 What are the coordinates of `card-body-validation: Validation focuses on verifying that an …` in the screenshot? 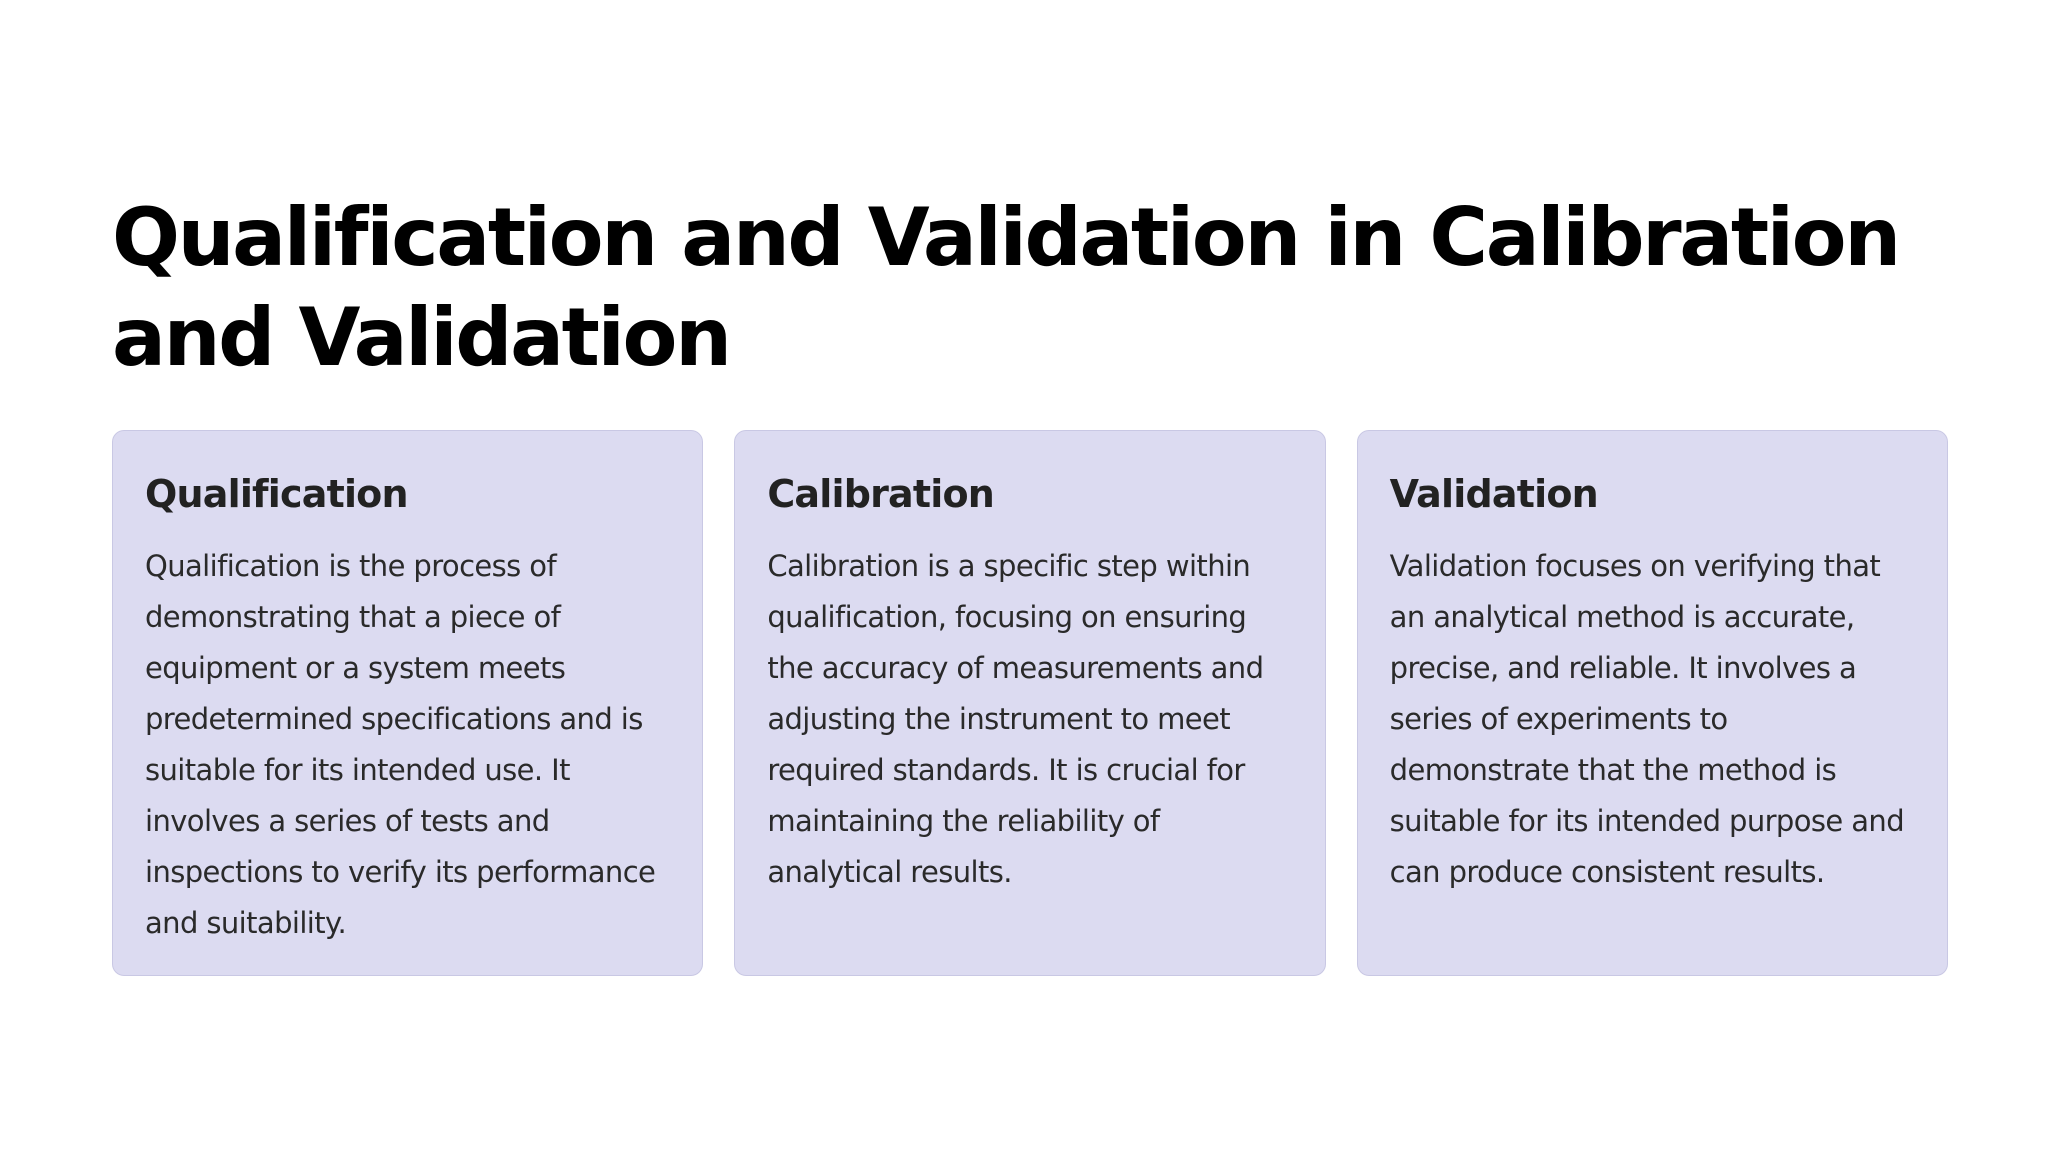 It's located at (1647, 719).